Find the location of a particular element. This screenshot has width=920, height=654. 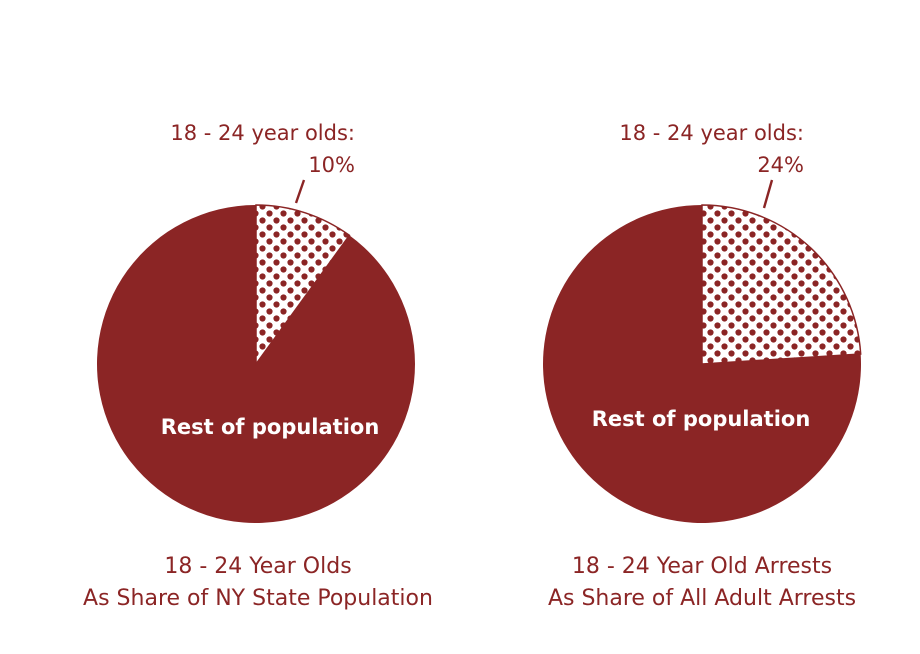

chart-caption-line-1: 18 - 24 Year Old Arrests is located at coordinates (702, 566).